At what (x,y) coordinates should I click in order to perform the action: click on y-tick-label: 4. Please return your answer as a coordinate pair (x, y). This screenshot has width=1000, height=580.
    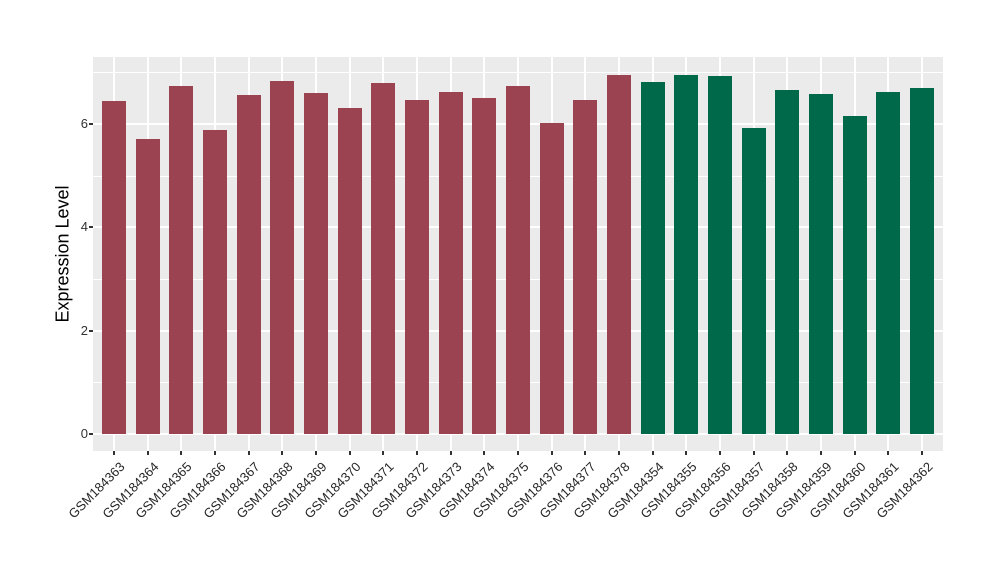
    Looking at the image, I should click on (84, 227).